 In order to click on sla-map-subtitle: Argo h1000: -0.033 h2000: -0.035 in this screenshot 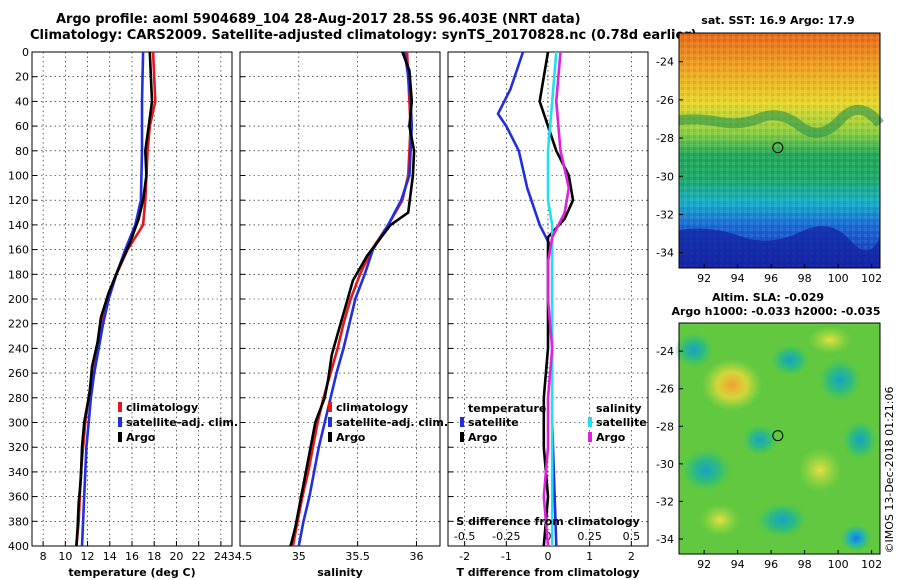, I will do `click(775, 311)`.